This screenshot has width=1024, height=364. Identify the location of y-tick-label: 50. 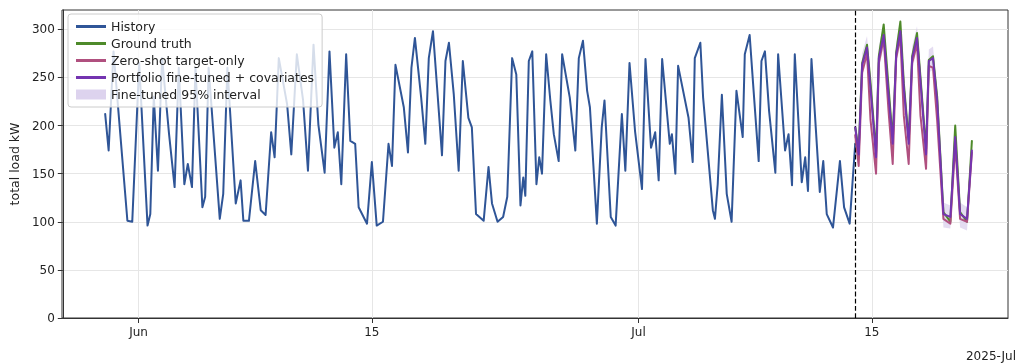
(47, 269).